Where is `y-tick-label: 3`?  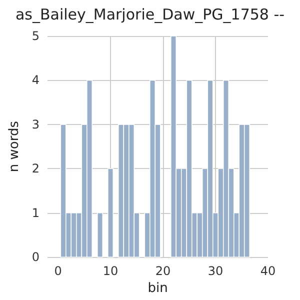 y-tick-label: 3 is located at coordinates (36, 124).